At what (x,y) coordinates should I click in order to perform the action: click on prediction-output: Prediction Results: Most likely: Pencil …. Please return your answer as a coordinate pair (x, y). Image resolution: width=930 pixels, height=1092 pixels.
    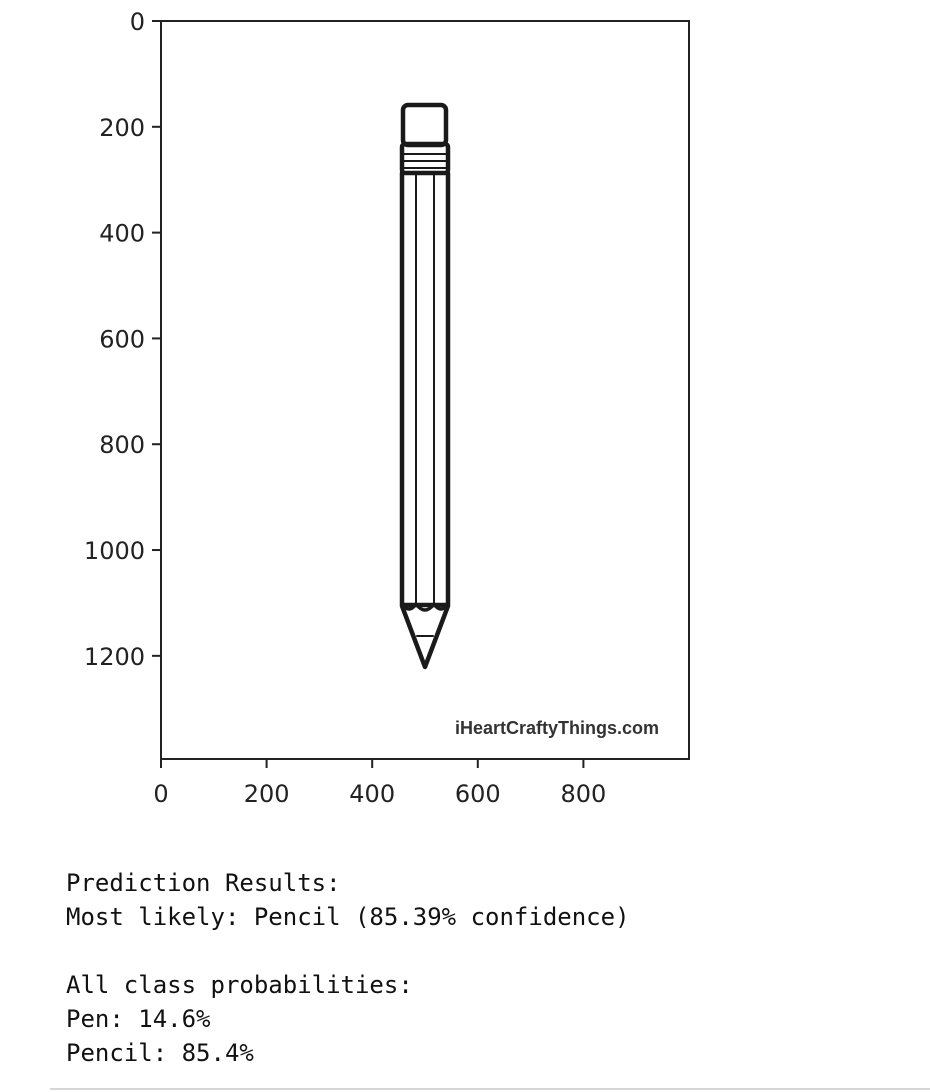
    Looking at the image, I should click on (348, 968).